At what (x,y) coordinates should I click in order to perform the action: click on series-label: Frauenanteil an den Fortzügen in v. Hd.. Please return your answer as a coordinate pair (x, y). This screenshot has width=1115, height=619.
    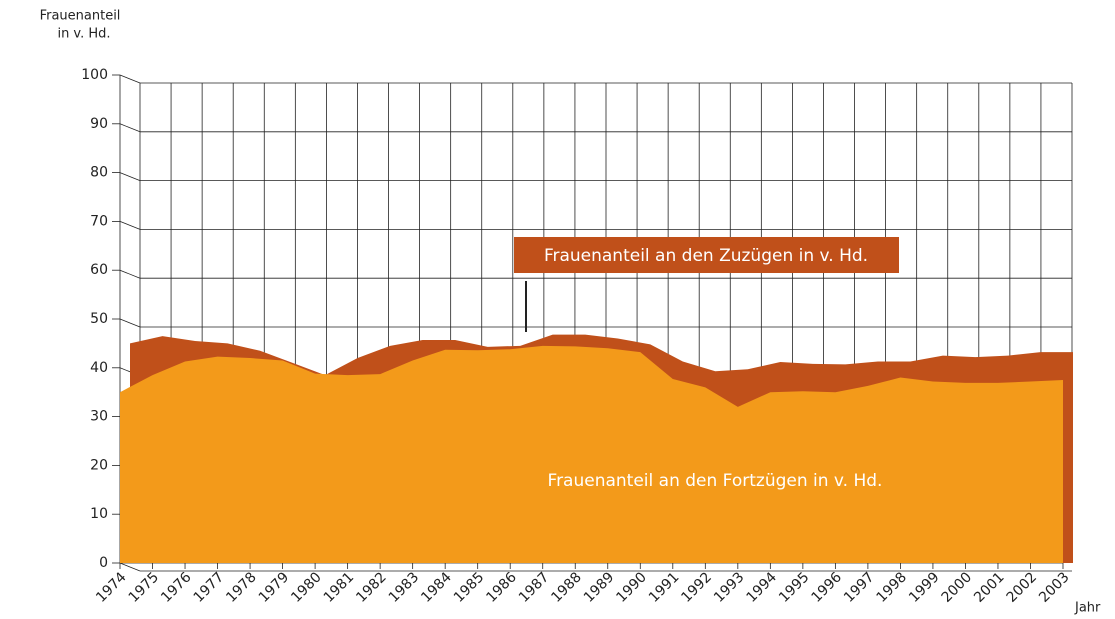
    Looking at the image, I should click on (715, 481).